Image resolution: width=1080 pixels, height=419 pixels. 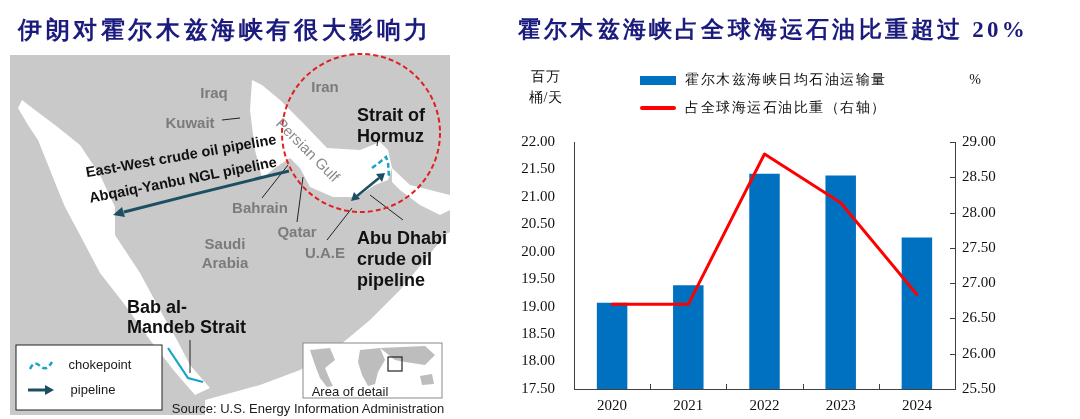 I want to click on text: U.A.E, so click(x=325, y=253).